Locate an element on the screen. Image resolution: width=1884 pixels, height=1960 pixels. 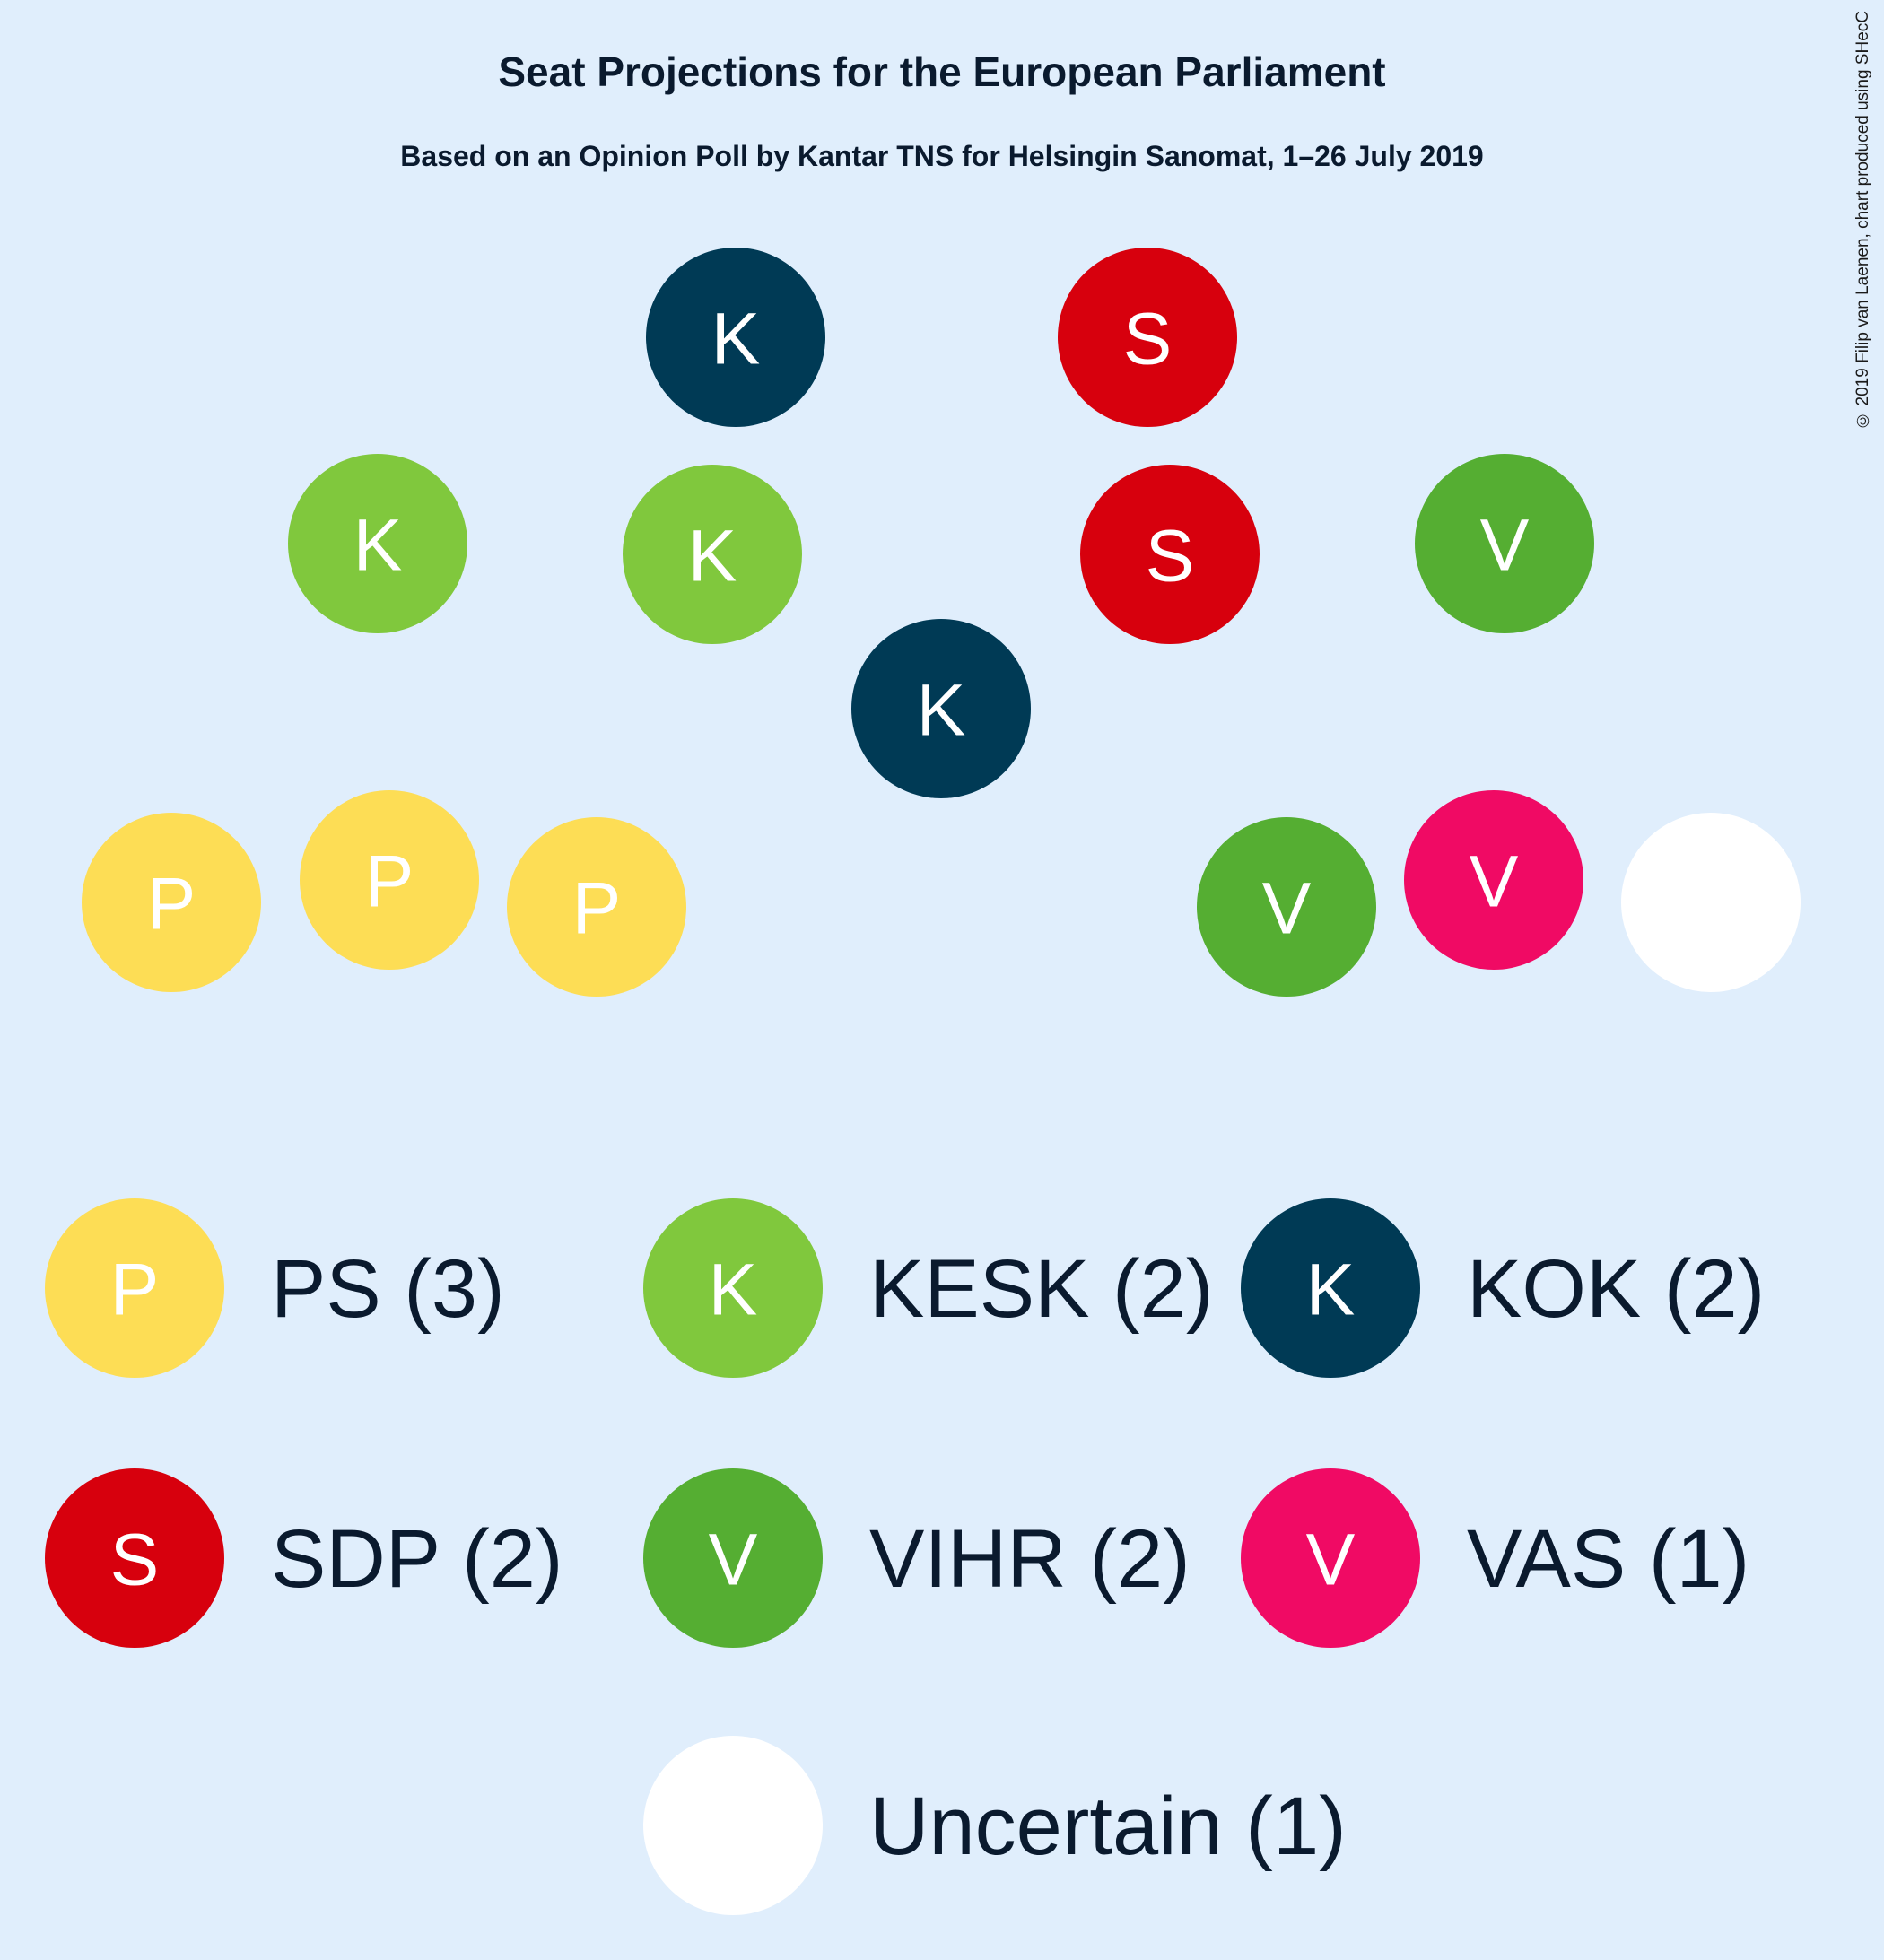
legend-item-vihr: V VIHR (2) is located at coordinates (917, 1558).